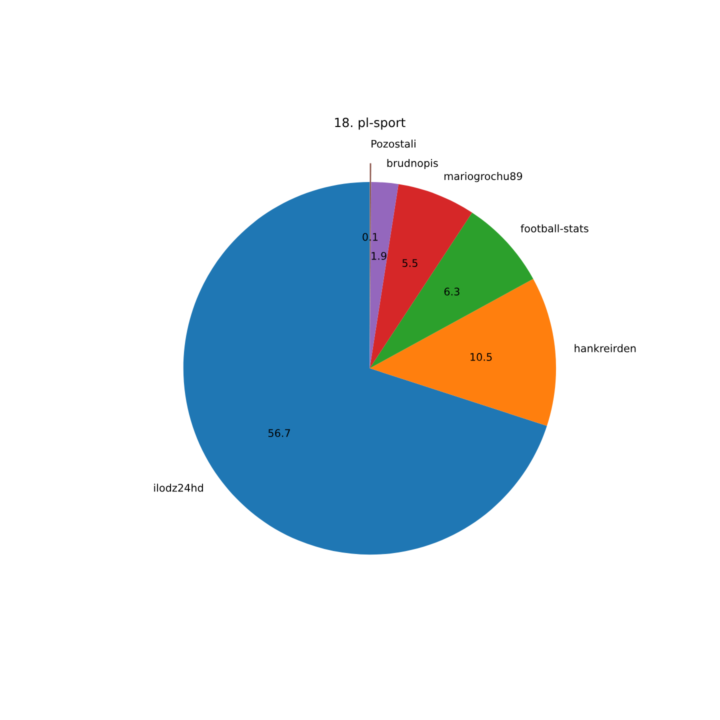 The height and width of the screenshot is (720, 720). I want to click on data-label: 1.9, so click(379, 256).